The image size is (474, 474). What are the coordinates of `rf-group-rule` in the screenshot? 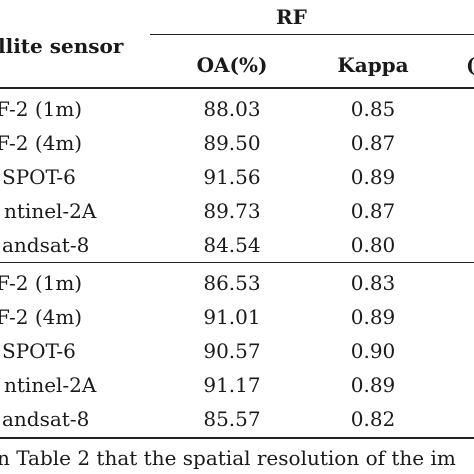 It's located at (312, 34).